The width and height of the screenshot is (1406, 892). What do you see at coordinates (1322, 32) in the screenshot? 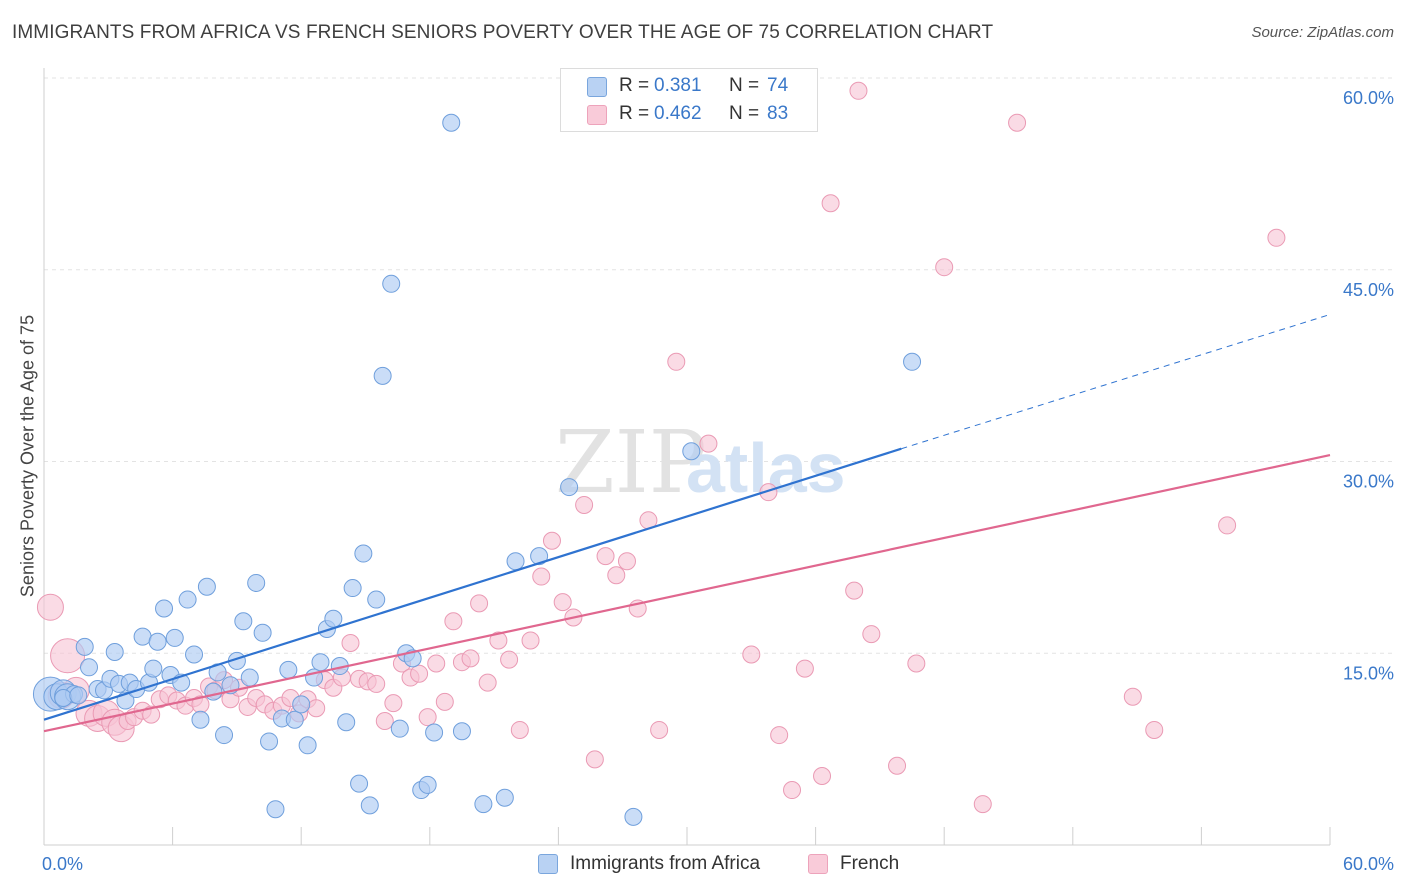
I see `source-label: Source: ZipAtlas.com` at bounding box center [1322, 32].